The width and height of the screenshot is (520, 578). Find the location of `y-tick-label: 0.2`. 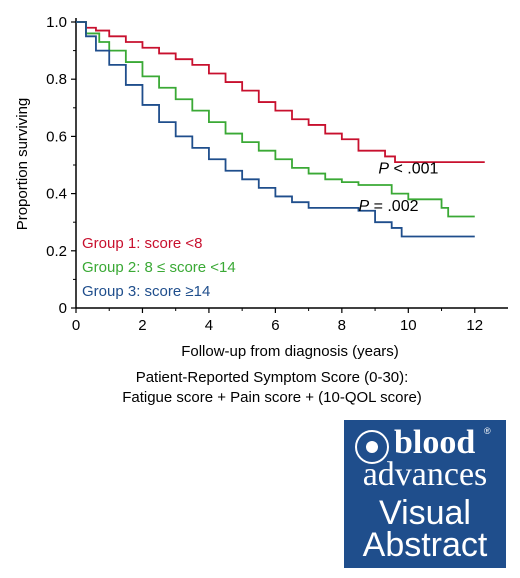

y-tick-label: 0.2 is located at coordinates (56, 251).